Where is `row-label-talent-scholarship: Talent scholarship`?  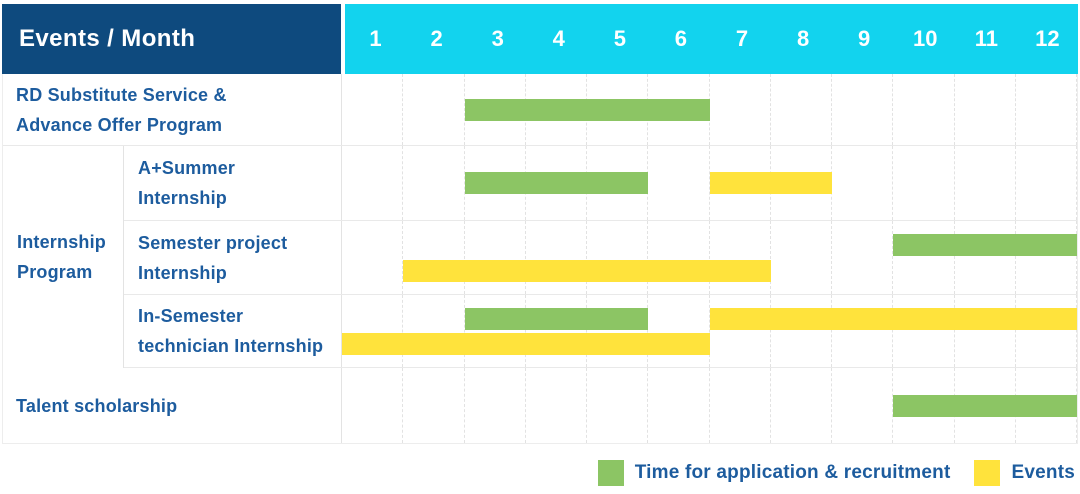 row-label-talent-scholarship: Talent scholarship is located at coordinates (172, 405).